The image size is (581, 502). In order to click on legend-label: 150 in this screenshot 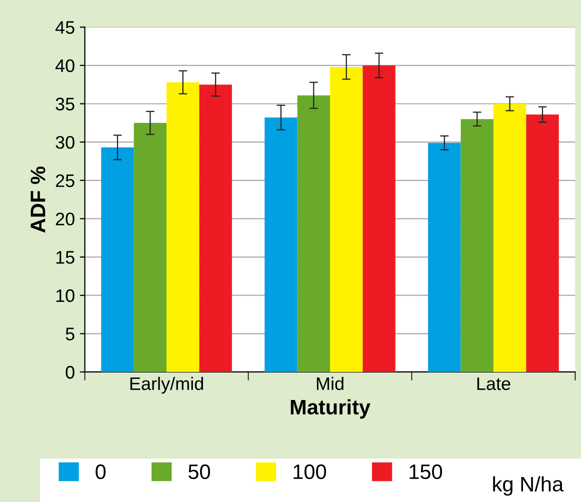, I will do `click(426, 472)`.